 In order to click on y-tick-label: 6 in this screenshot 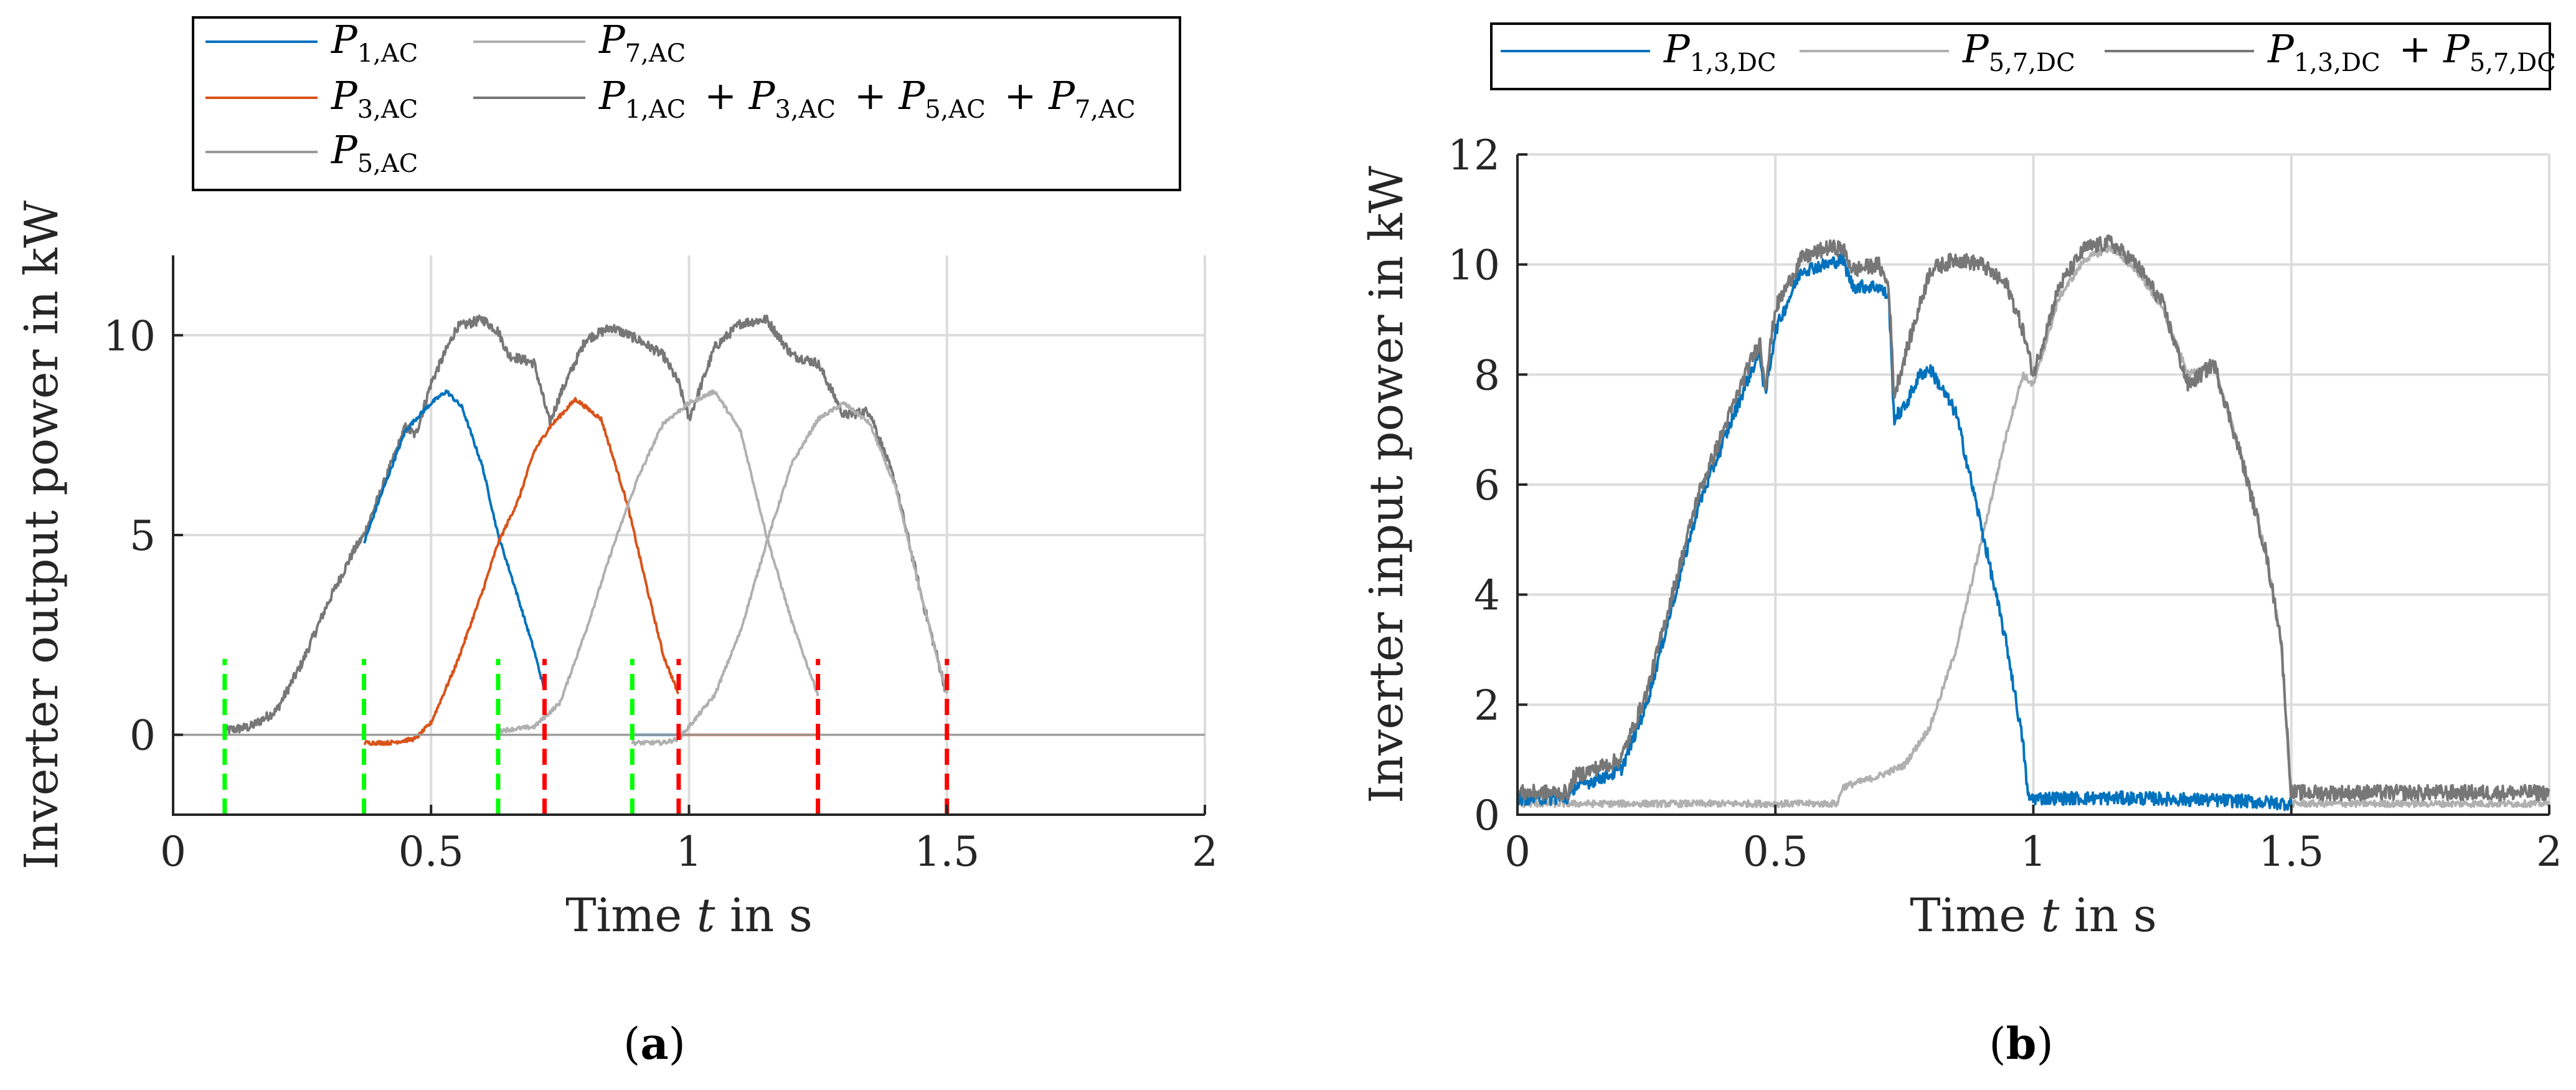, I will do `click(1487, 485)`.